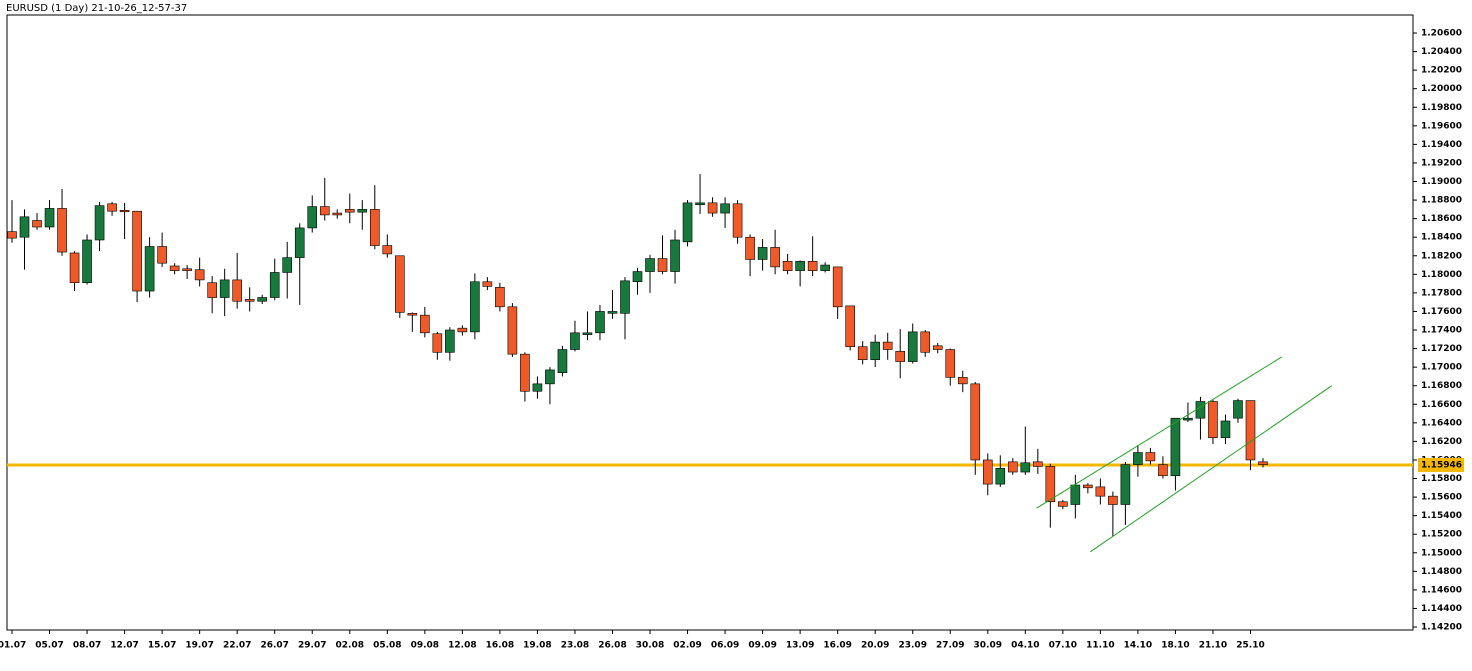 Image resolution: width=1472 pixels, height=671 pixels. What do you see at coordinates (1441, 442) in the screenshot?
I see `y-tick-label: 1.16200` at bounding box center [1441, 442].